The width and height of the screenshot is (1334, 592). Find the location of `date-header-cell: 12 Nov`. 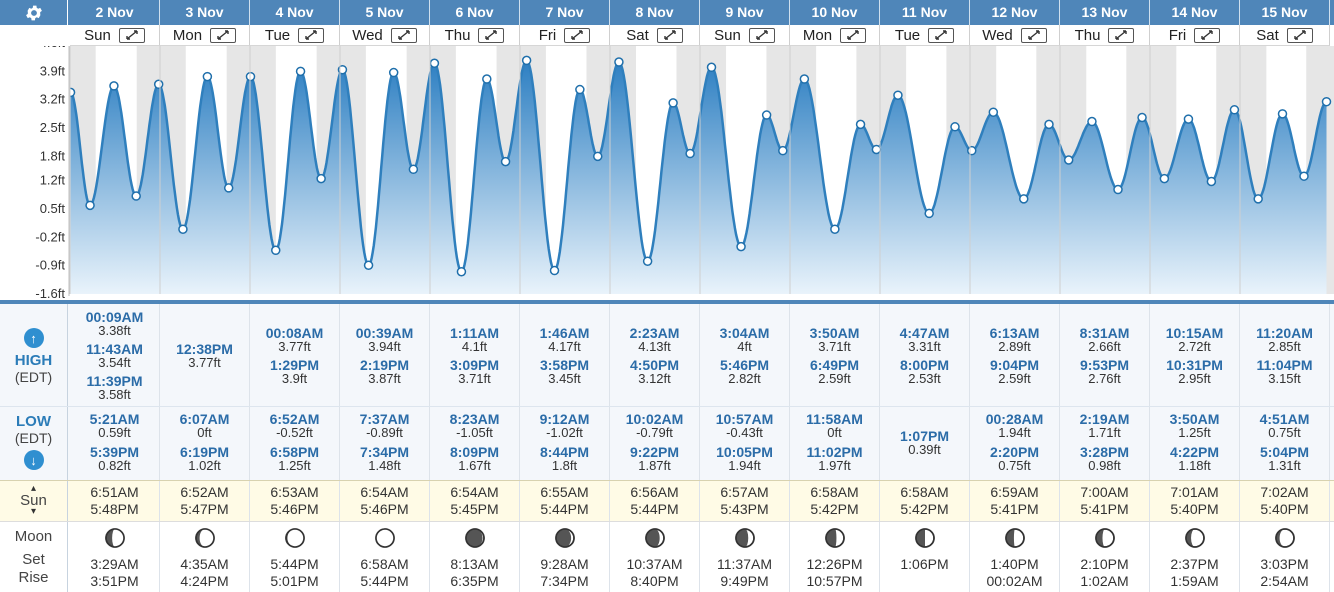

date-header-cell: 12 Nov is located at coordinates (1015, 12).